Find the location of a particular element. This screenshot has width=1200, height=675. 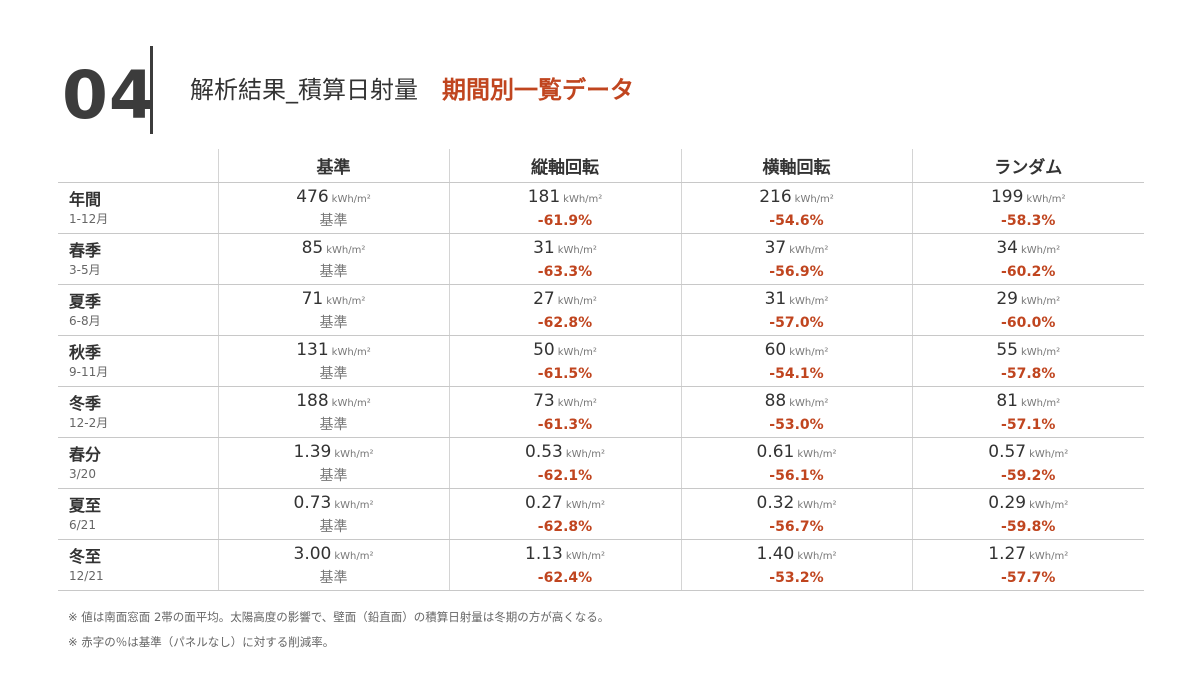

cell-value: 73 is located at coordinates (544, 400).